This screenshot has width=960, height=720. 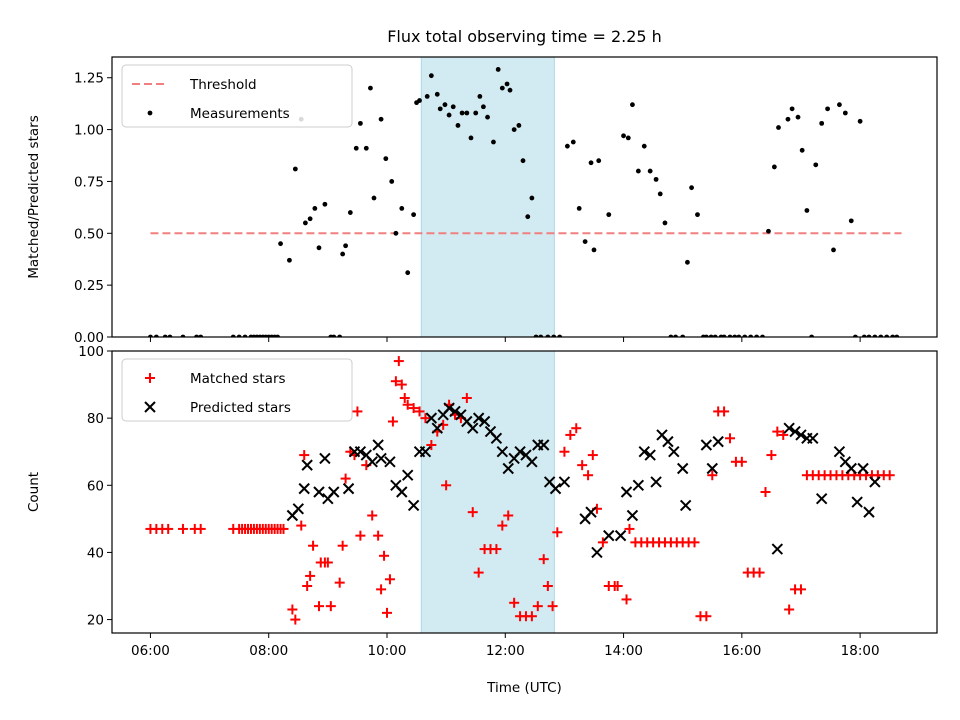 What do you see at coordinates (268, 651) in the screenshot?
I see `x-tick-label: 08:00` at bounding box center [268, 651].